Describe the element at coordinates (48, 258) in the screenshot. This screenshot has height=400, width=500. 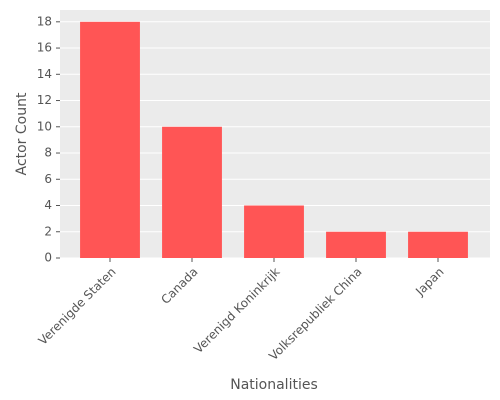
I see `y-tick-label: 0` at that location.